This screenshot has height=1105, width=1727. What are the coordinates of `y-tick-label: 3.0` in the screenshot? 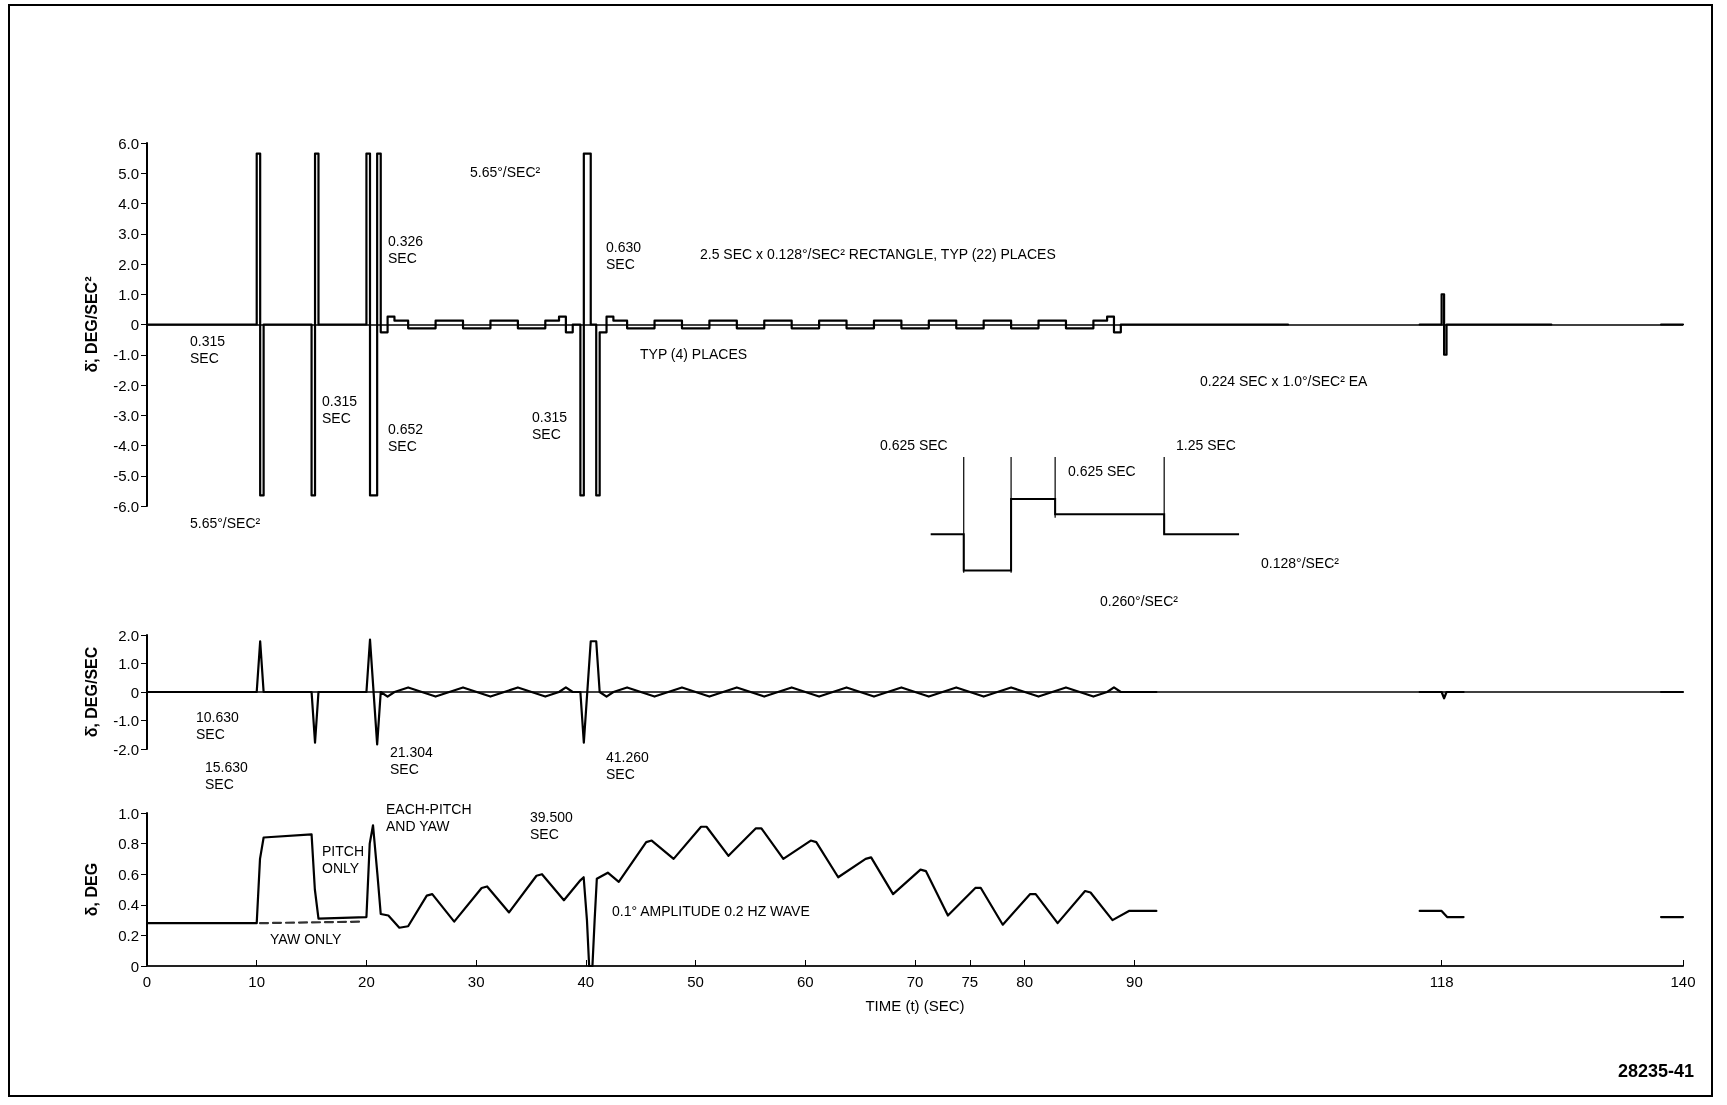 It's located at (128, 234).